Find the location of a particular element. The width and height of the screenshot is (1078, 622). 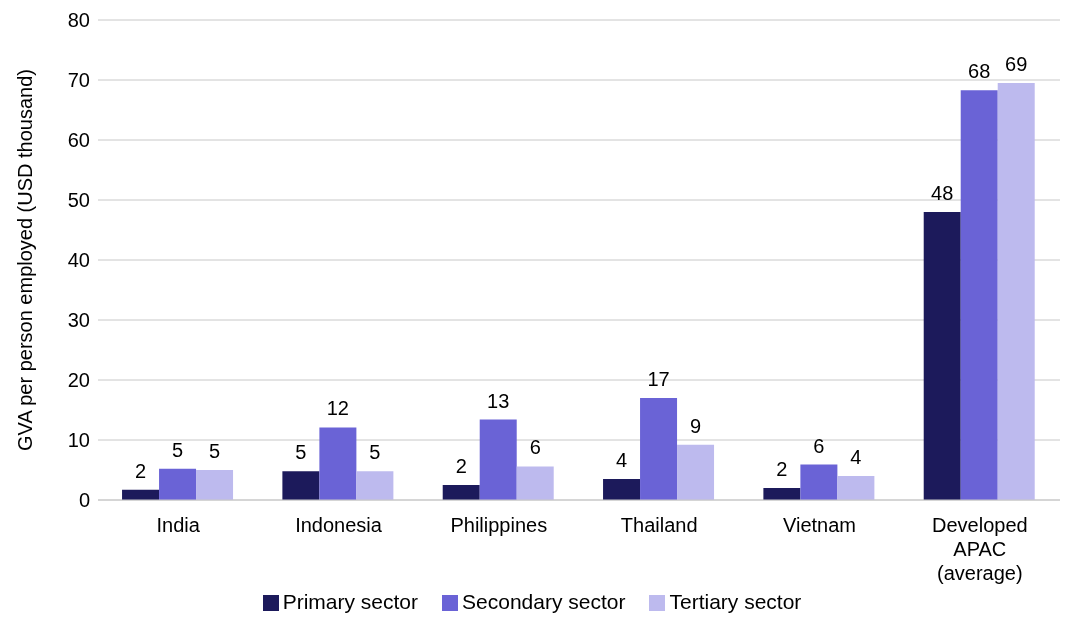

y-tick-label: 80 is located at coordinates (78, 20).